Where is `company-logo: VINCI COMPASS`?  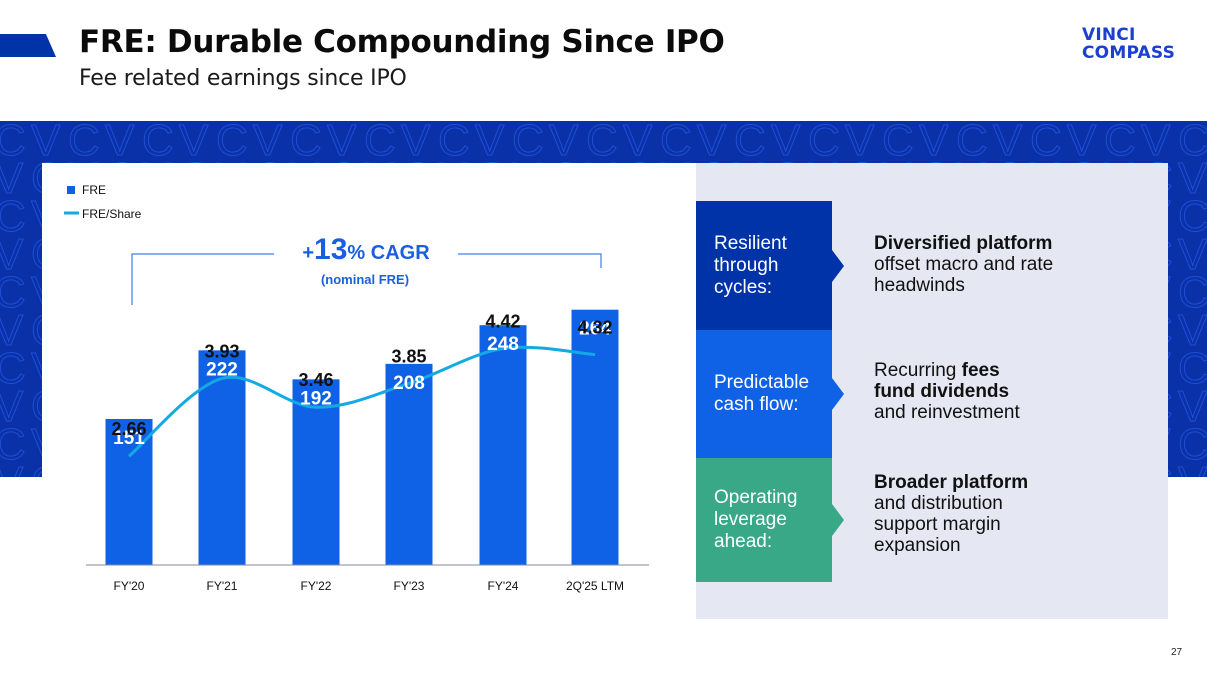
company-logo: VINCI COMPASS is located at coordinates (1128, 44).